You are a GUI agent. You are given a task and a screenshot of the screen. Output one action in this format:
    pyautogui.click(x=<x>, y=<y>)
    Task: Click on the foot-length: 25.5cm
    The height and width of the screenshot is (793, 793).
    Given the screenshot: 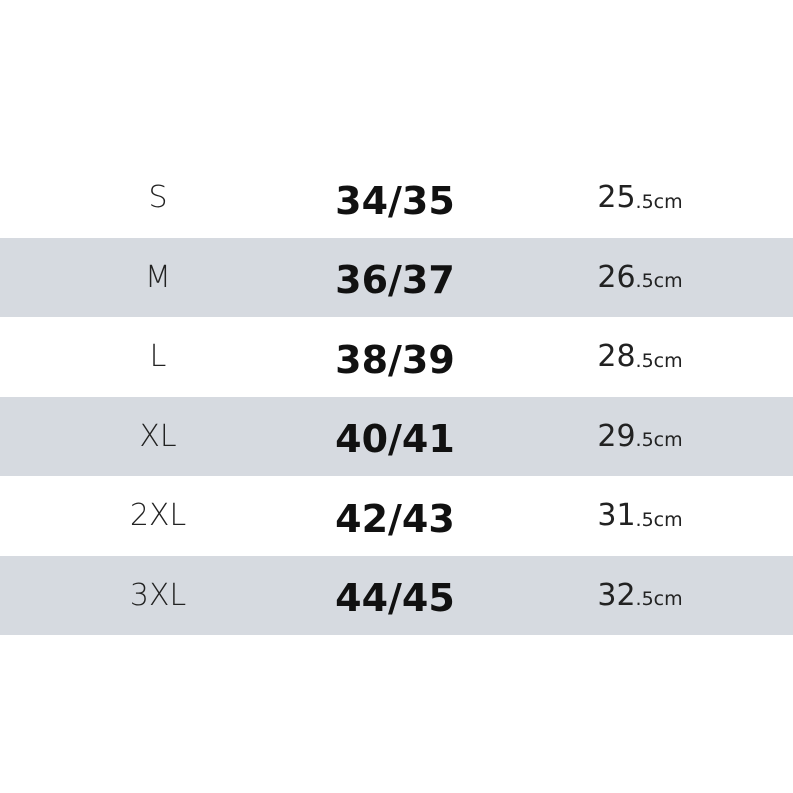 What is the action you would take?
    pyautogui.click(x=640, y=198)
    